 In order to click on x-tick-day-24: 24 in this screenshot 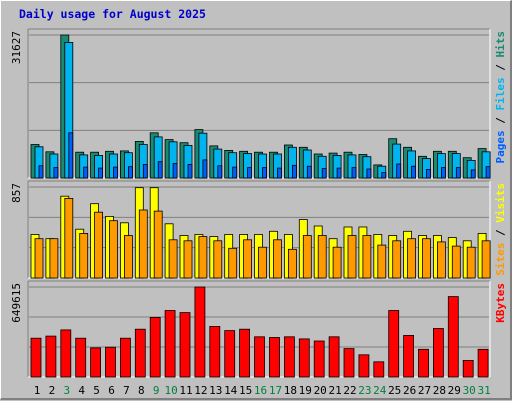, I will do `click(380, 390)`.